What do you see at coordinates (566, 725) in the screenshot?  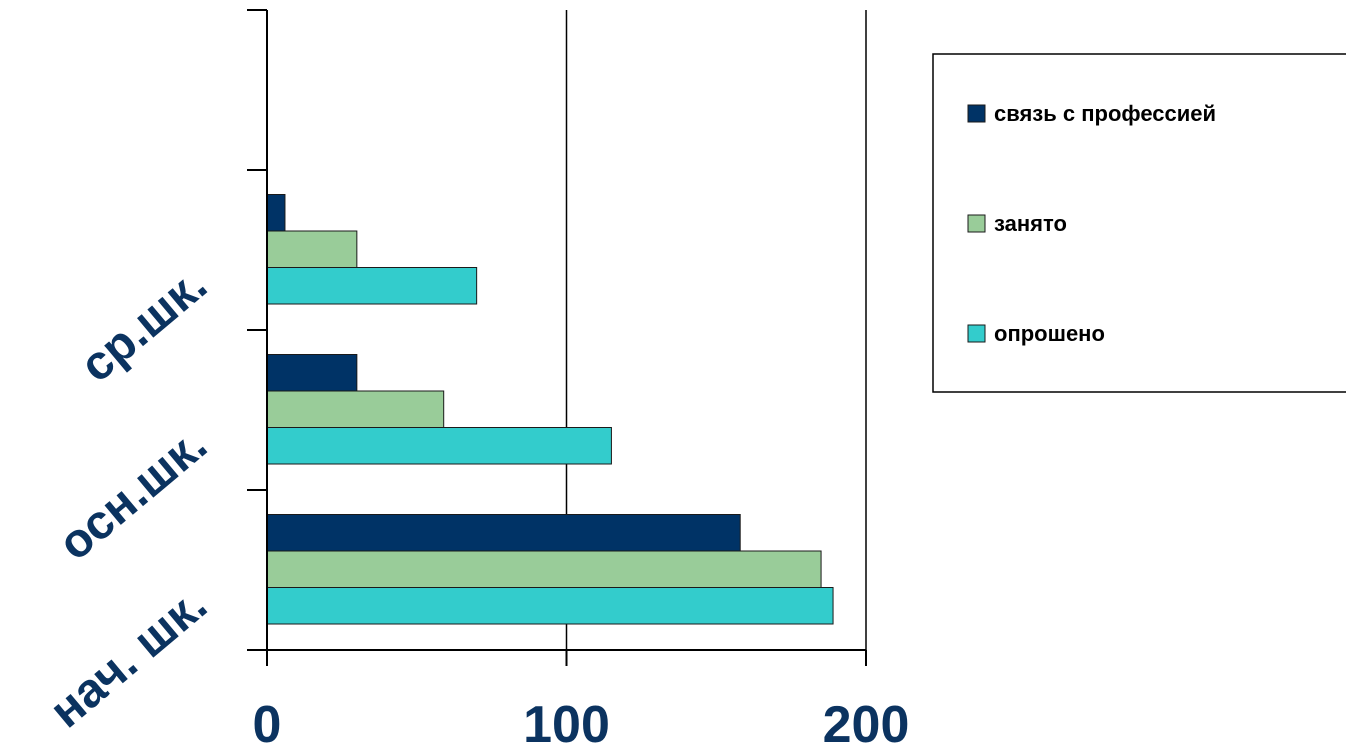 I see `x-tick-label: 100` at bounding box center [566, 725].